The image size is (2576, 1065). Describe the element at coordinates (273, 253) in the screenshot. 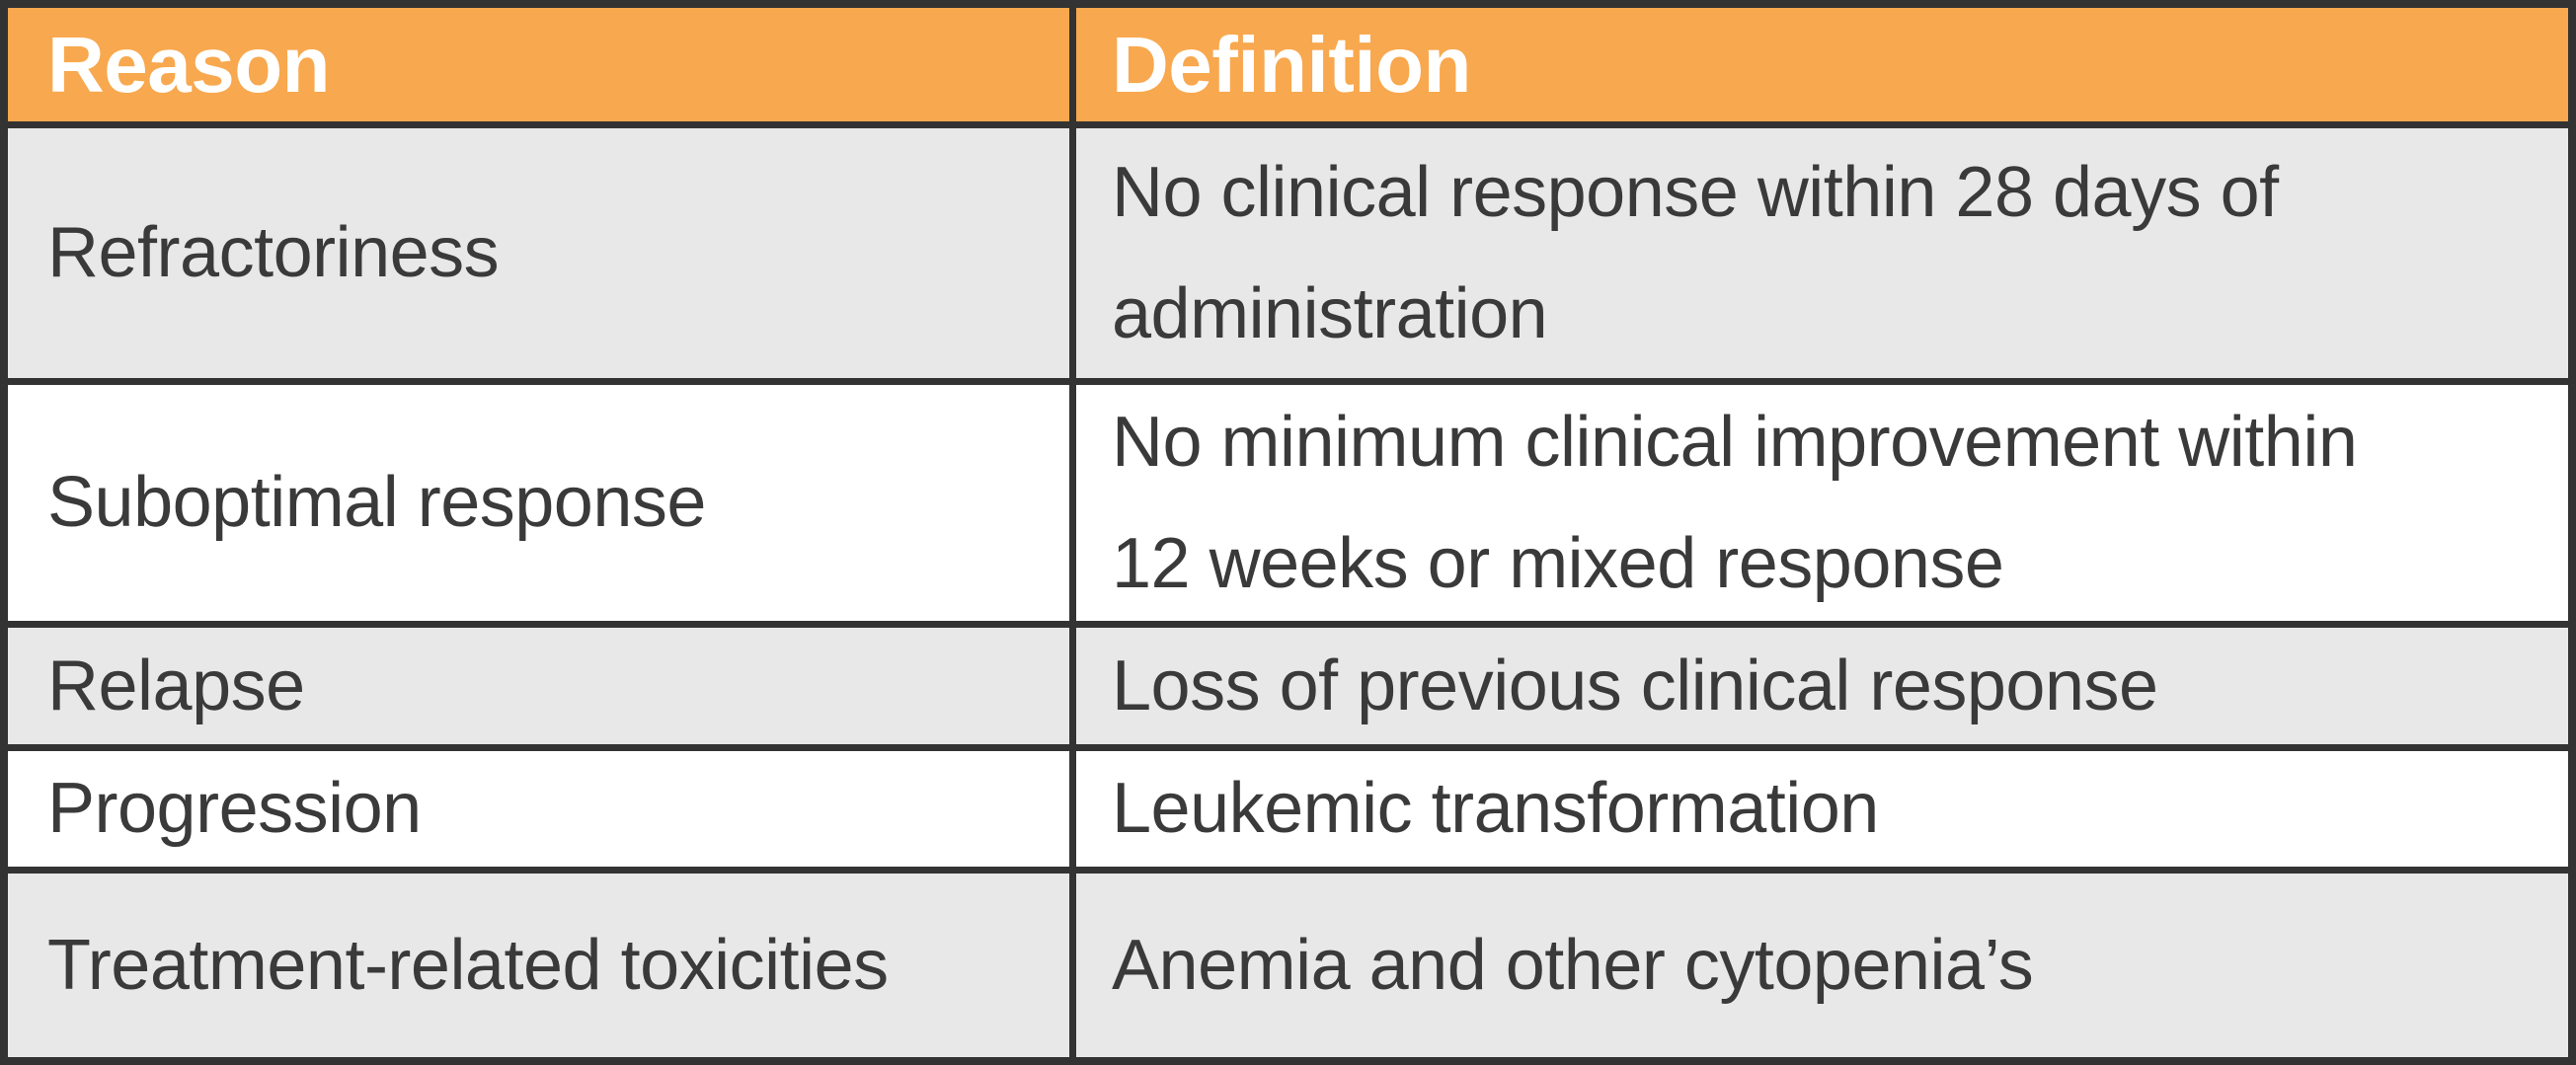

I see `reason-text: Refractoriness` at that location.